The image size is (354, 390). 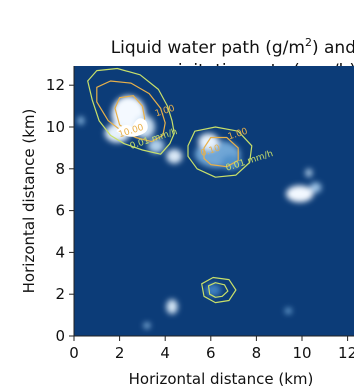 I want to click on x-tick-label: 8, so click(x=257, y=353).